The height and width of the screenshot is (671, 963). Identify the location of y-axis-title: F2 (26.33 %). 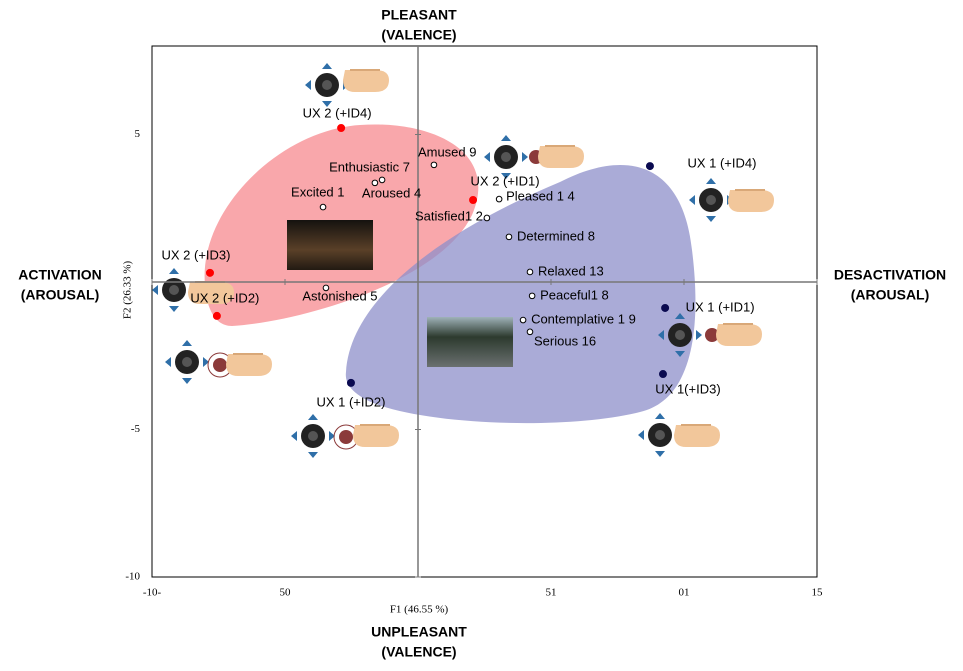
(128, 289).